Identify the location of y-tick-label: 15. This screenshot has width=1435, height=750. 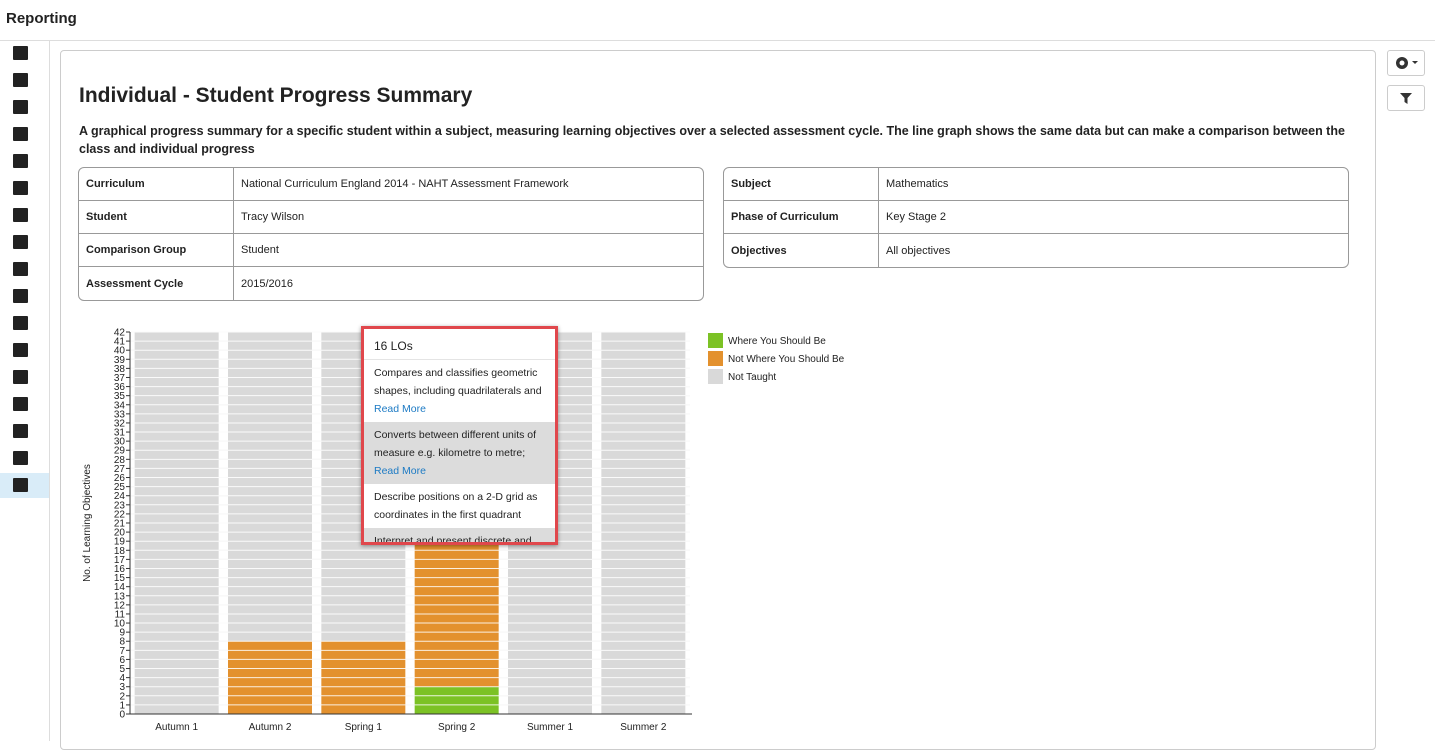
(120, 578).